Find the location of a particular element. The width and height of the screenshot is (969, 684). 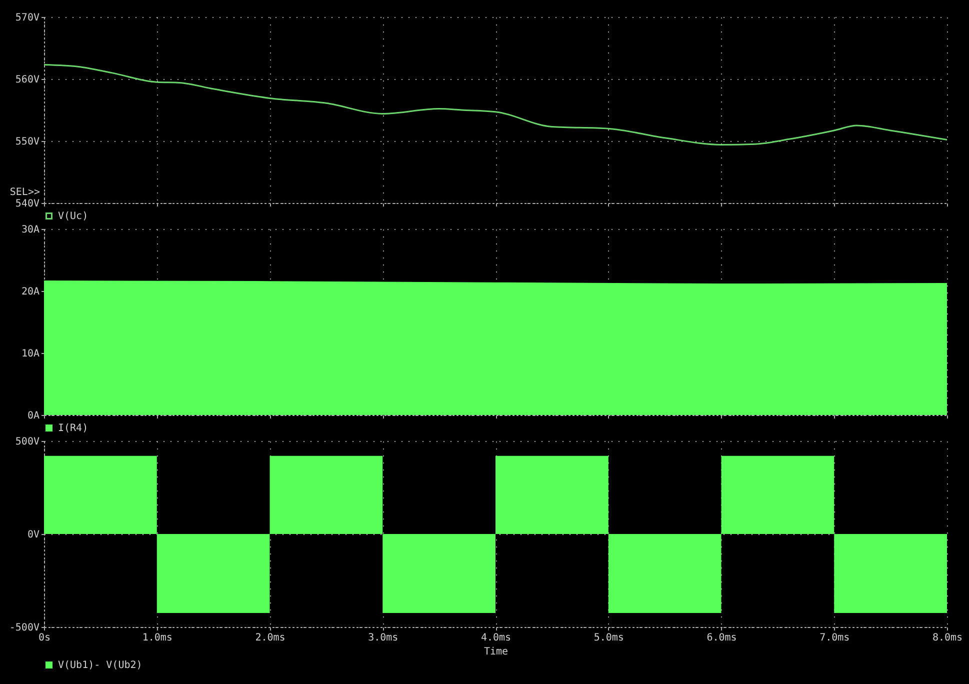

x-tick-label: 1.0ms is located at coordinates (157, 638).